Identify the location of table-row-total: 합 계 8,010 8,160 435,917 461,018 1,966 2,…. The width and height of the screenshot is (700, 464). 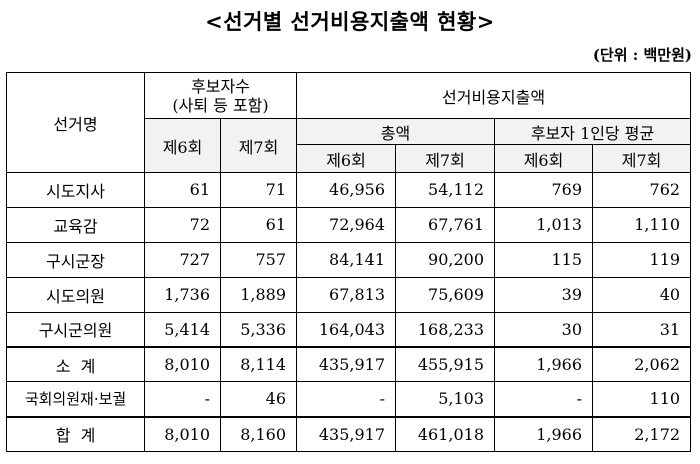
(349, 433).